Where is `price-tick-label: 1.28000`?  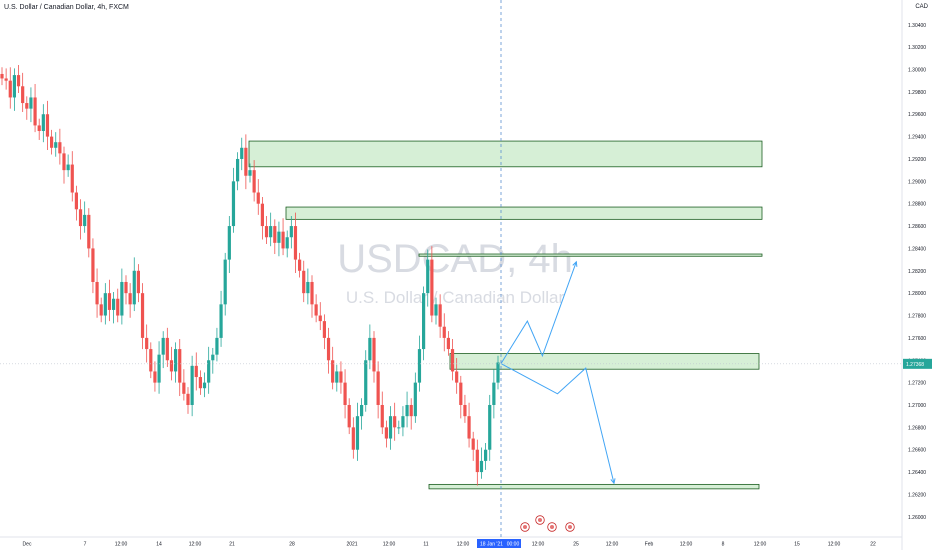
price-tick-label: 1.28000 is located at coordinates (917, 294).